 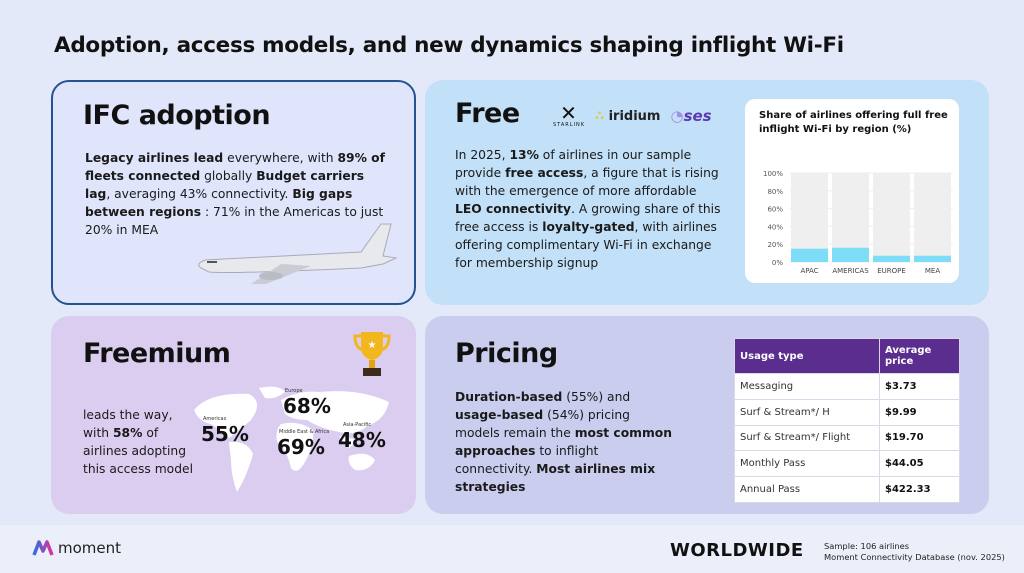 I want to click on iridium-logo: ∴ iridium, so click(x=628, y=116).